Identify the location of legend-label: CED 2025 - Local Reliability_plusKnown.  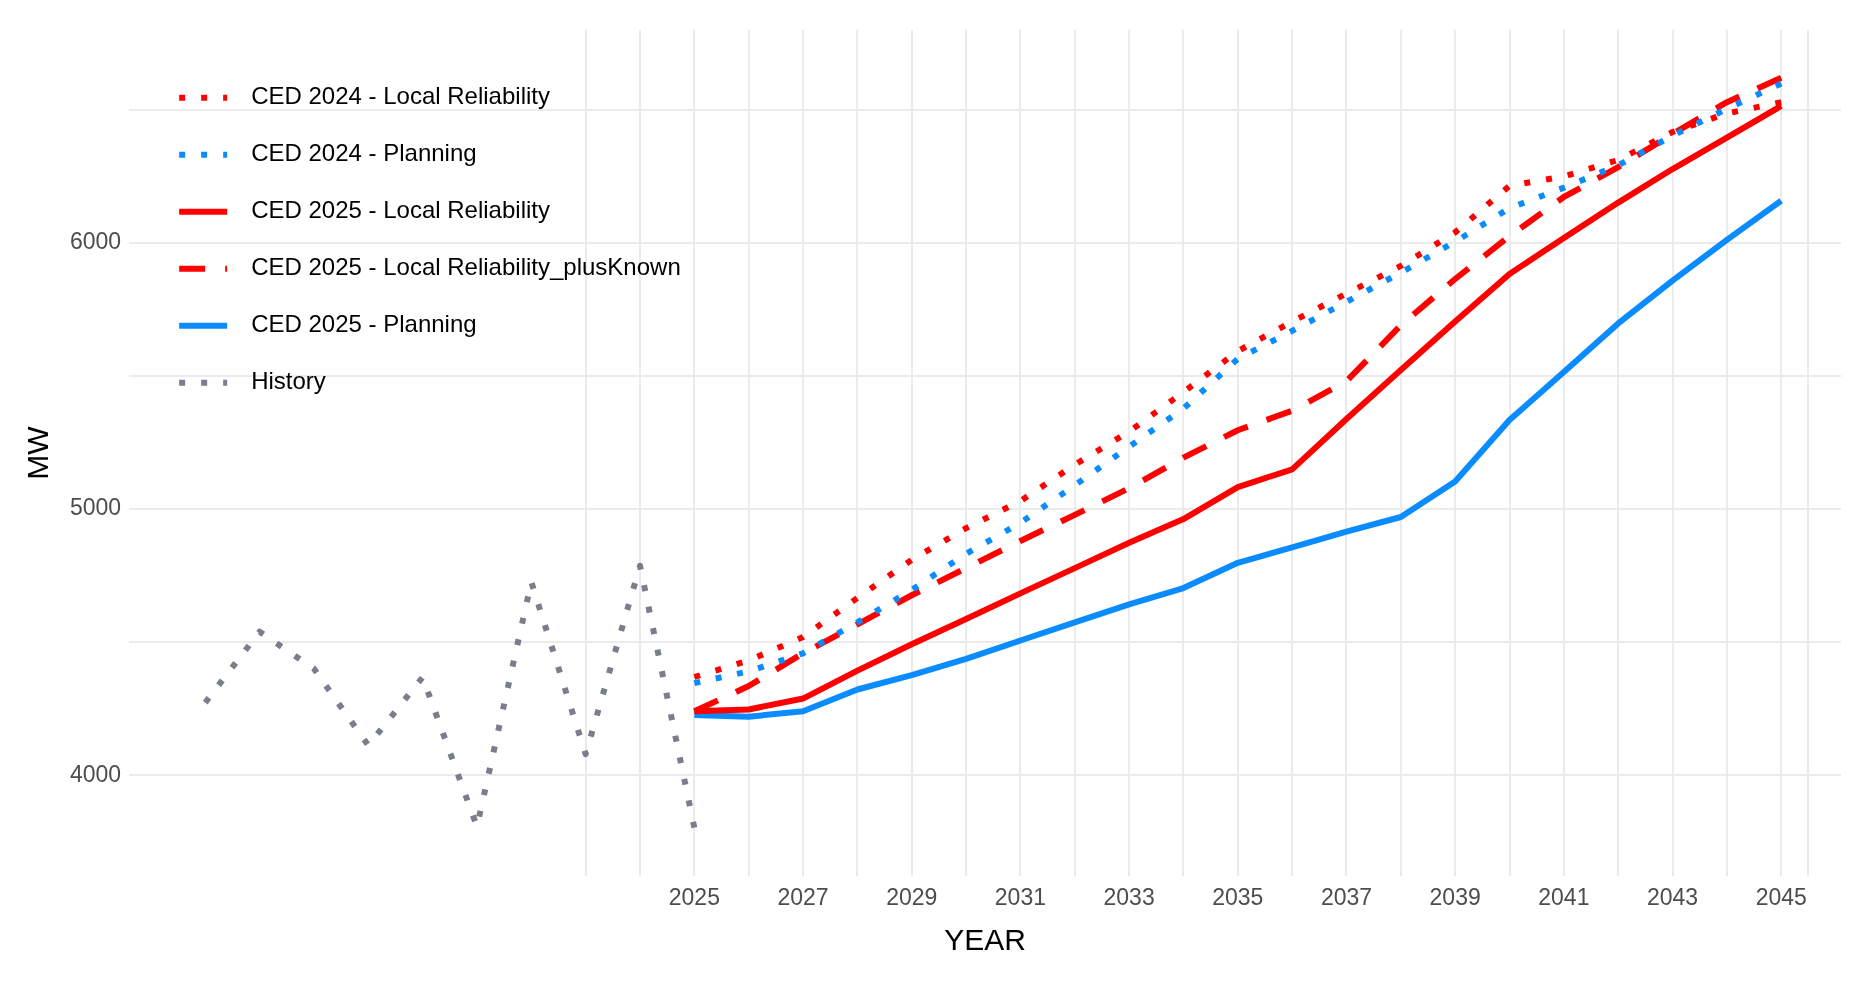
(466, 267).